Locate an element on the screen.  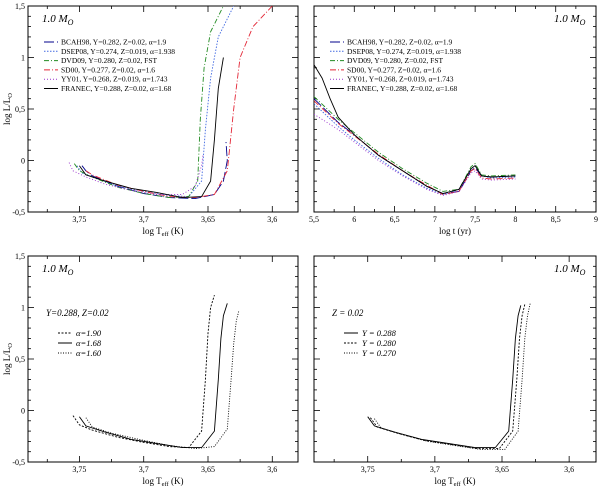
panel-annotation: Z = 0.02 is located at coordinates (348, 313).